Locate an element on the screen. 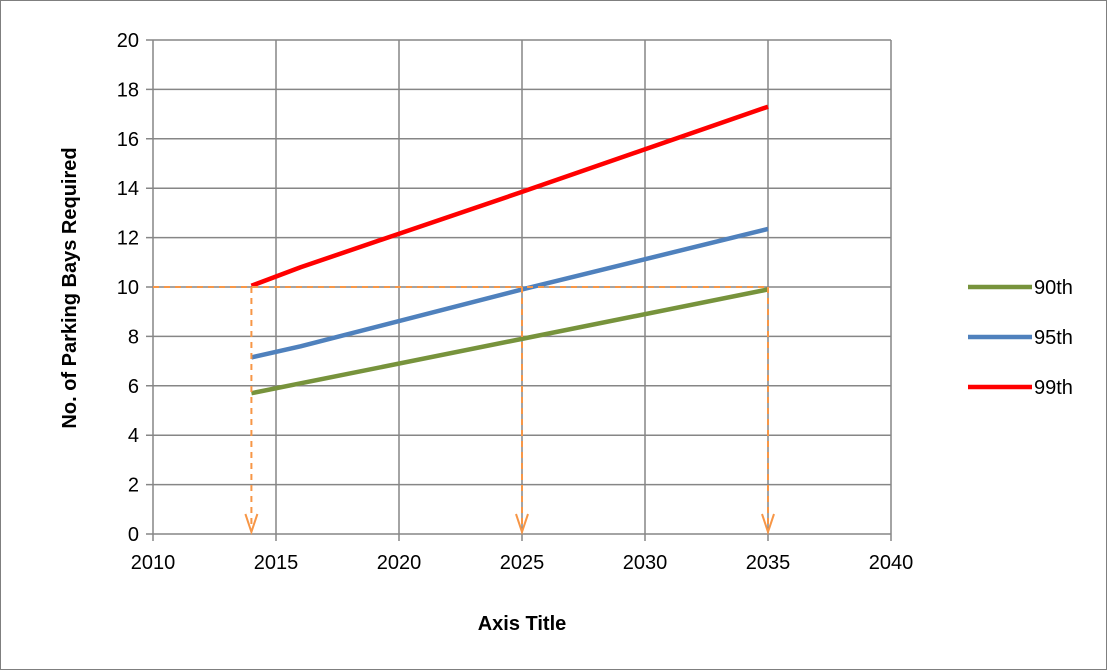 This screenshot has width=1107, height=670. x-tick-label: 2035 is located at coordinates (768, 563).